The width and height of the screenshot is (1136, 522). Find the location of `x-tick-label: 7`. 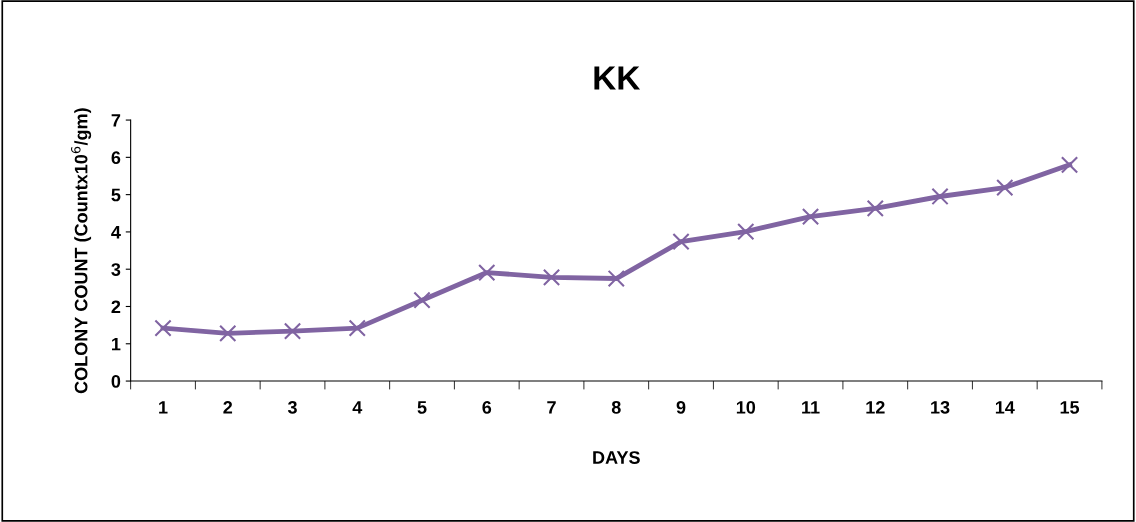

x-tick-label: 7 is located at coordinates (551, 407).